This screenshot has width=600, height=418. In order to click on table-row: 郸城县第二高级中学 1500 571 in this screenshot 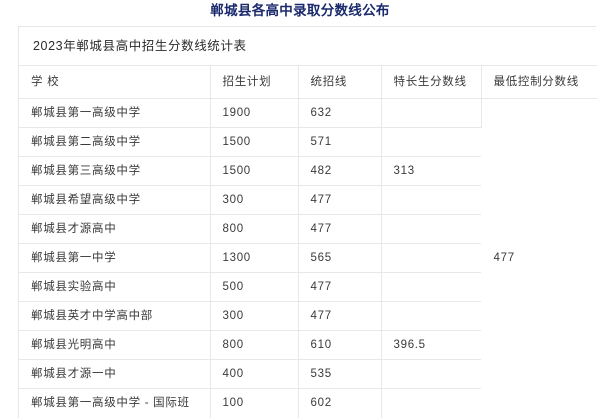, I will do `click(308, 142)`.